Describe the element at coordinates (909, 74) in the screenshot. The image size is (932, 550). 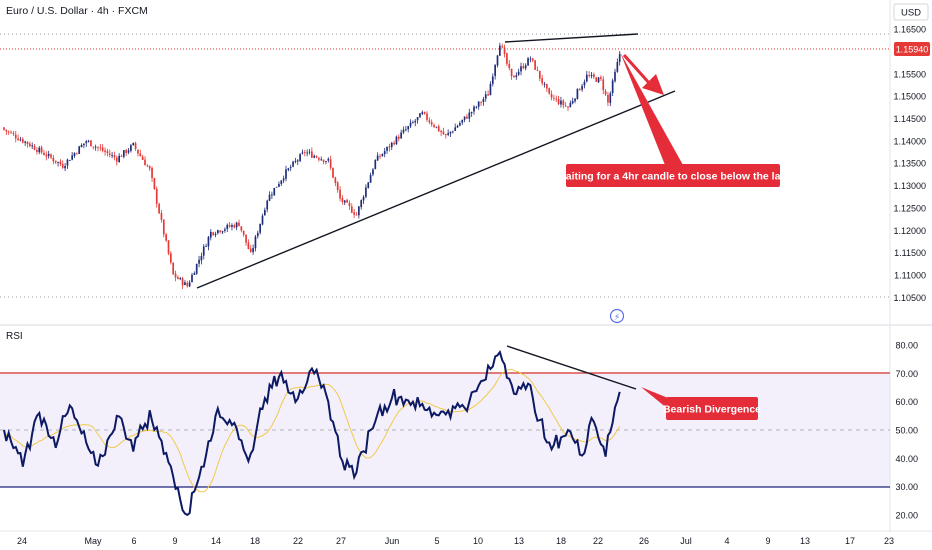
I see `price-tick-label: 1.15500` at that location.